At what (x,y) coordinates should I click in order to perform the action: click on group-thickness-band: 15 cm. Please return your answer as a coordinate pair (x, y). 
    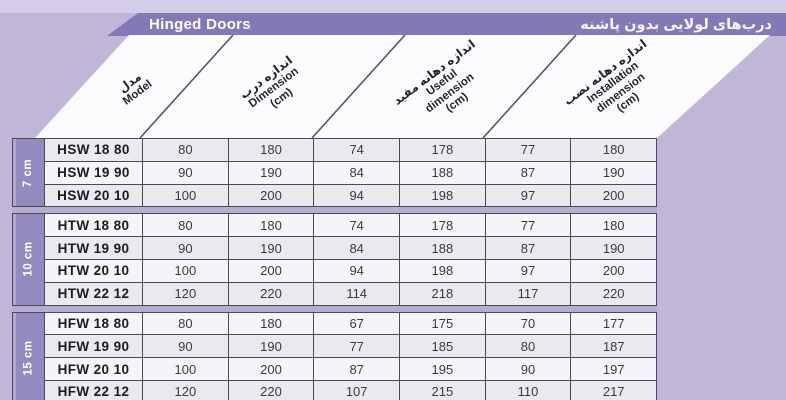
    Looking at the image, I should click on (29, 356).